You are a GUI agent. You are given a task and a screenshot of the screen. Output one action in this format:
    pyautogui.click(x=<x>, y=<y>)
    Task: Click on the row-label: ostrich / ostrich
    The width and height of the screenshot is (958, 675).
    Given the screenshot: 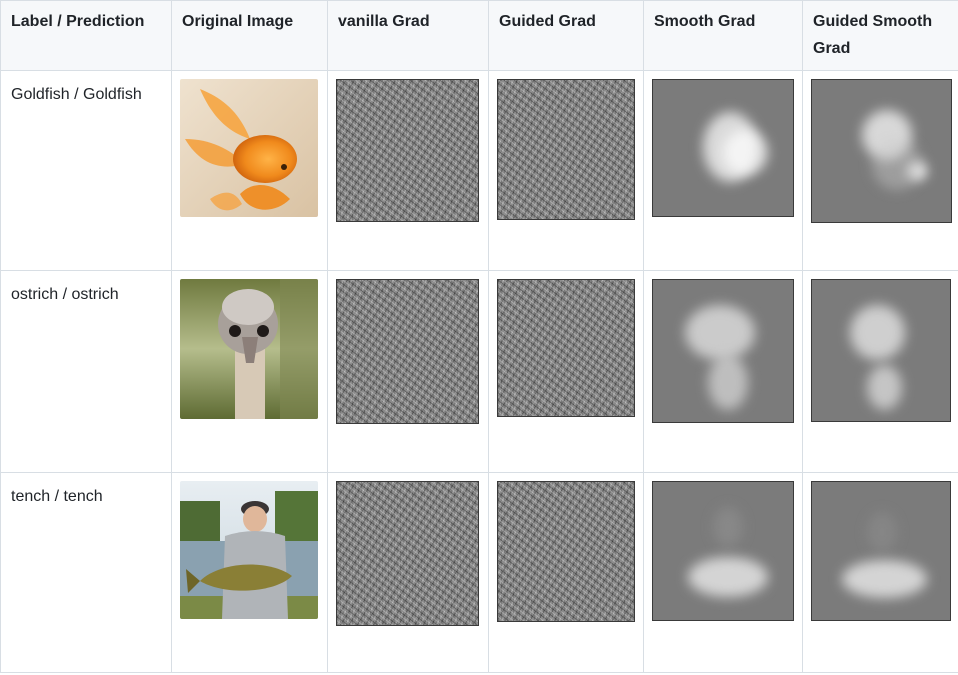 What is the action you would take?
    pyautogui.click(x=86, y=371)
    